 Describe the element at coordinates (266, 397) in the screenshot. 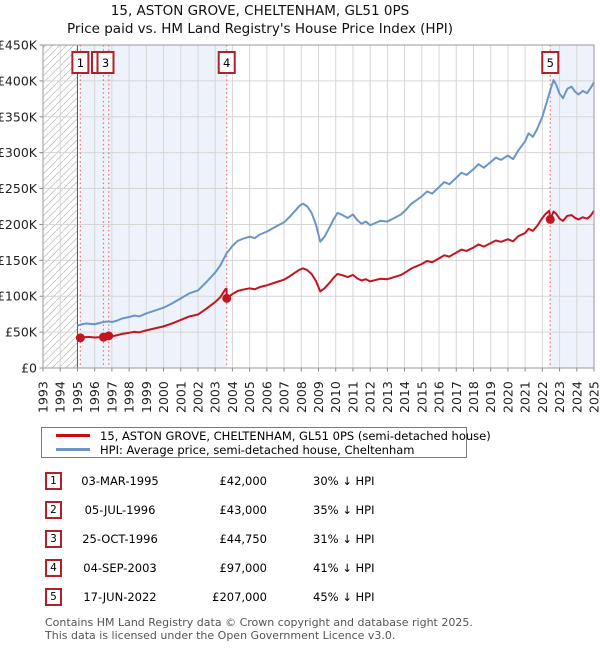

I see `x-tick-label: 2006` at that location.